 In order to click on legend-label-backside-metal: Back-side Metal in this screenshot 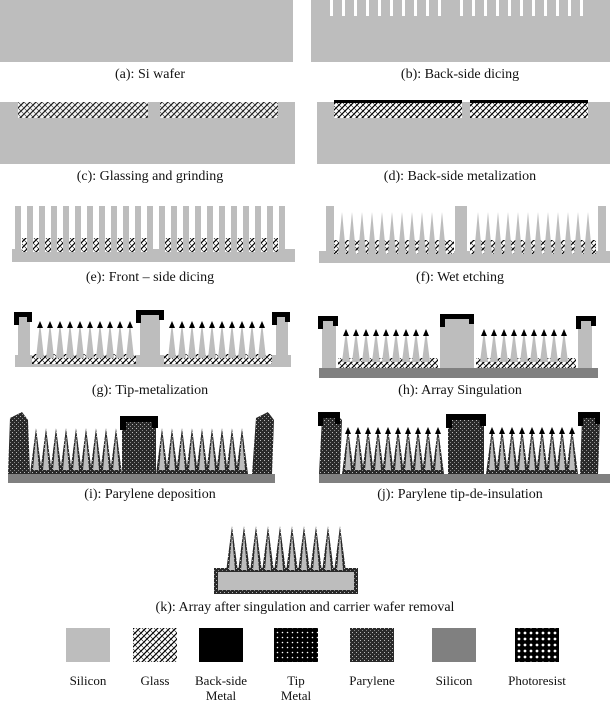, I will do `click(221, 688)`.